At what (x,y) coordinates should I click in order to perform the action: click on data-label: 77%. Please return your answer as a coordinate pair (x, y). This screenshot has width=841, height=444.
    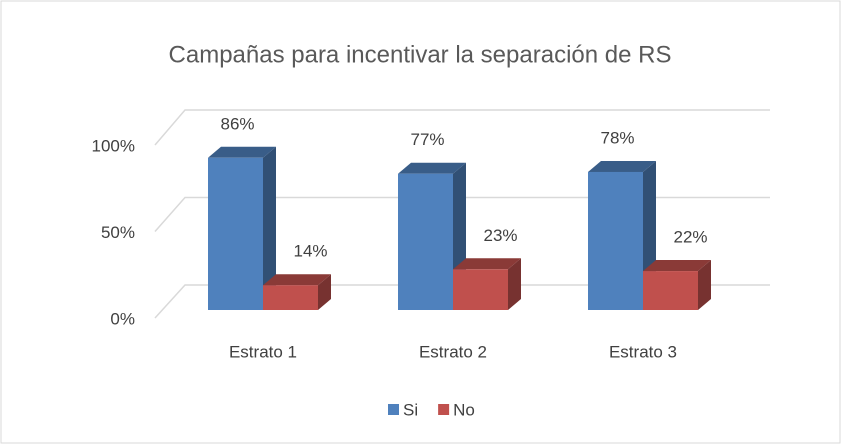
    Looking at the image, I should click on (427, 139).